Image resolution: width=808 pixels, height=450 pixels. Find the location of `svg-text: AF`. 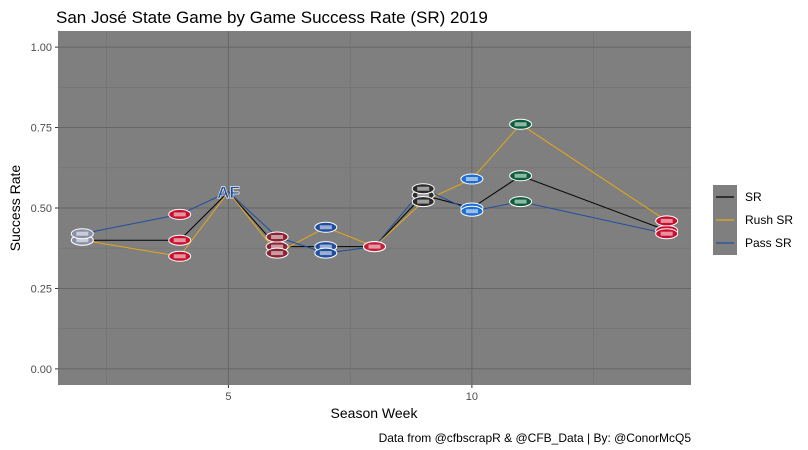

svg-text: AF is located at coordinates (228, 192).